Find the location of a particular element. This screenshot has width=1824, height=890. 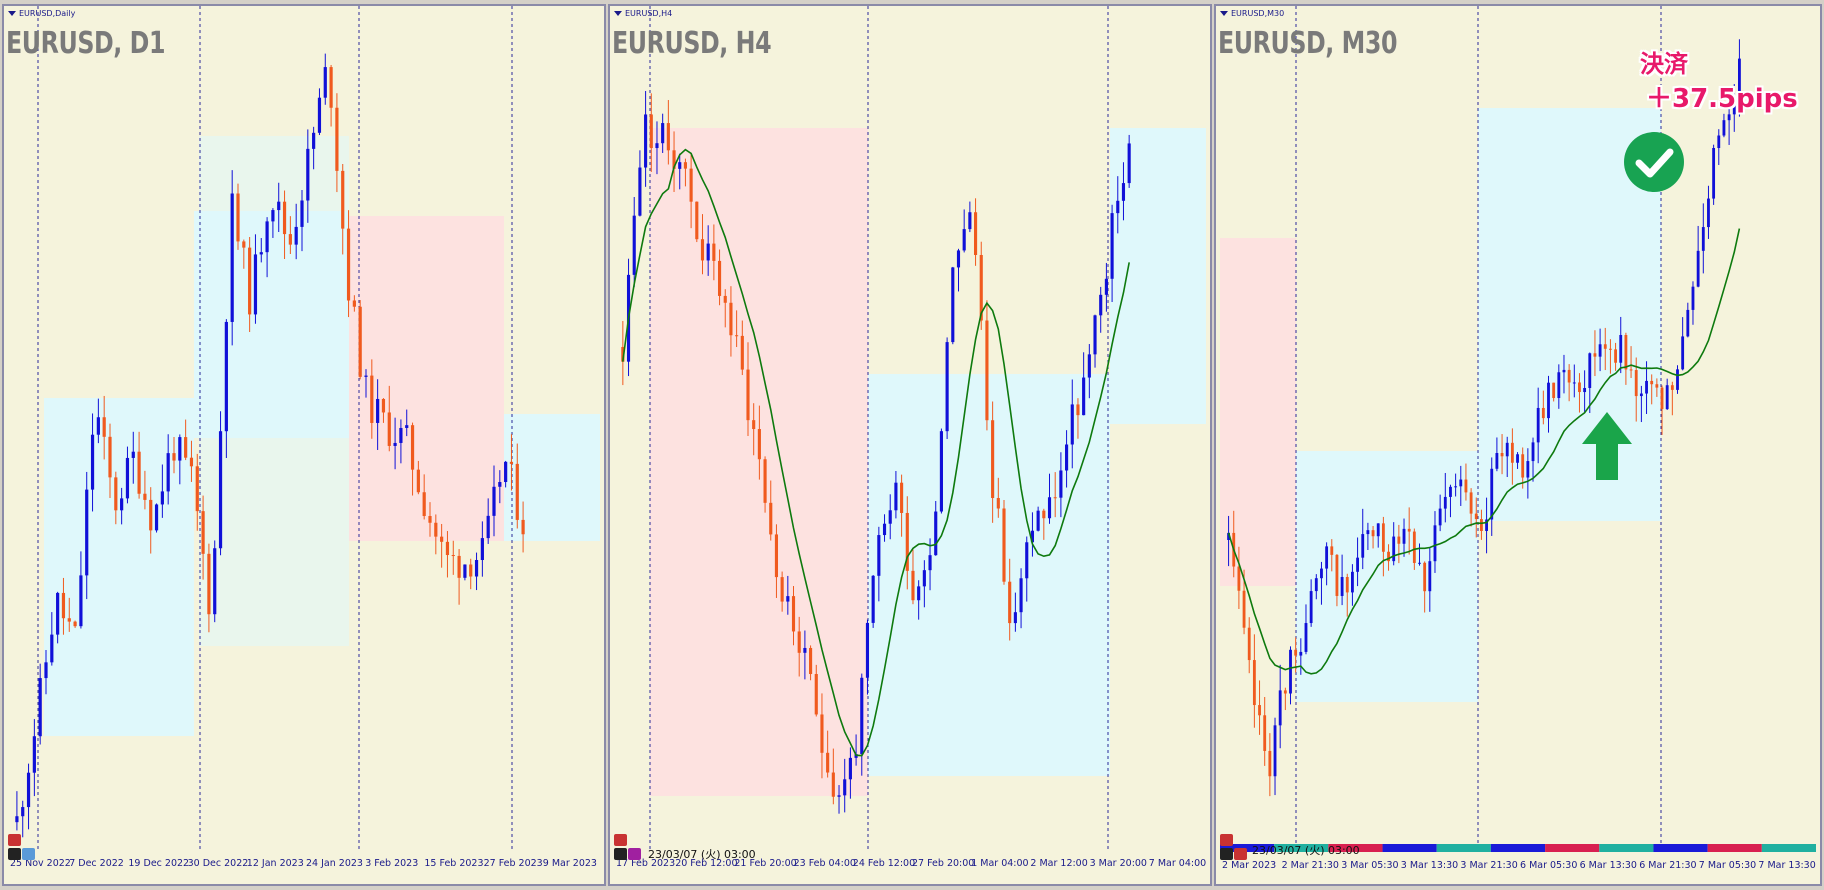

x-axis-tick-label: 7 Mar 13:30 is located at coordinates (1786, 865).